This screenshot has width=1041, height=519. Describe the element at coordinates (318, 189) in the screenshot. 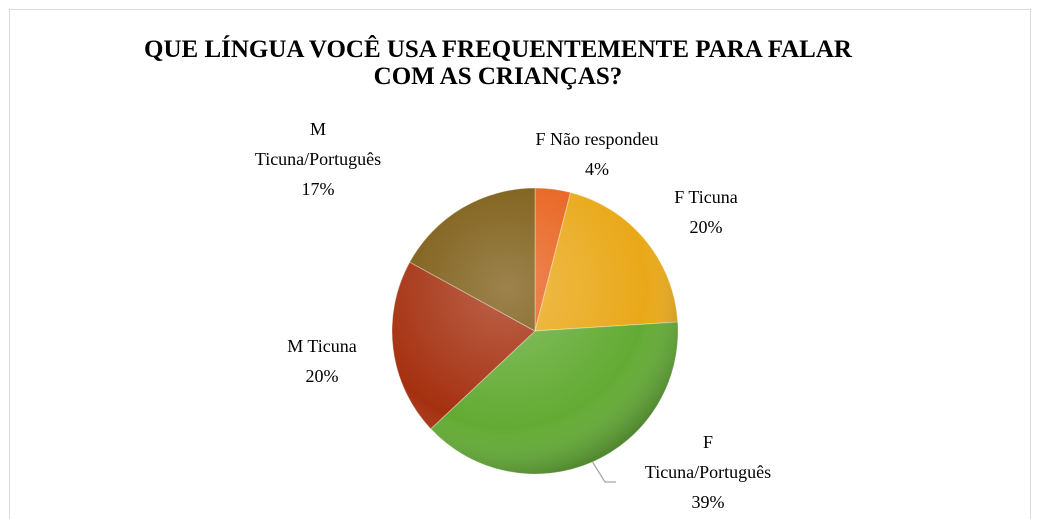

I see `percent-label: 17%` at that location.